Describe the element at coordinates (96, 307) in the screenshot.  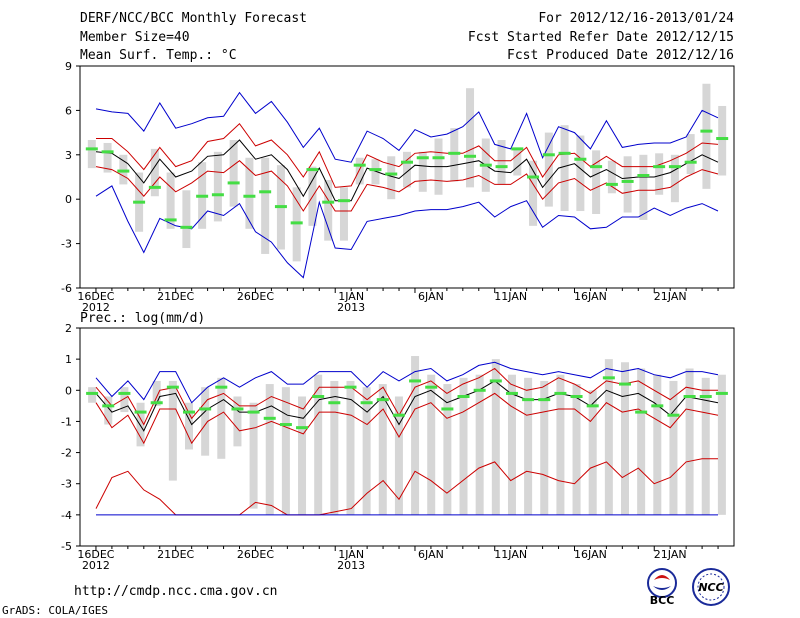
I see `temp-xtick-year: 2012` at that location.